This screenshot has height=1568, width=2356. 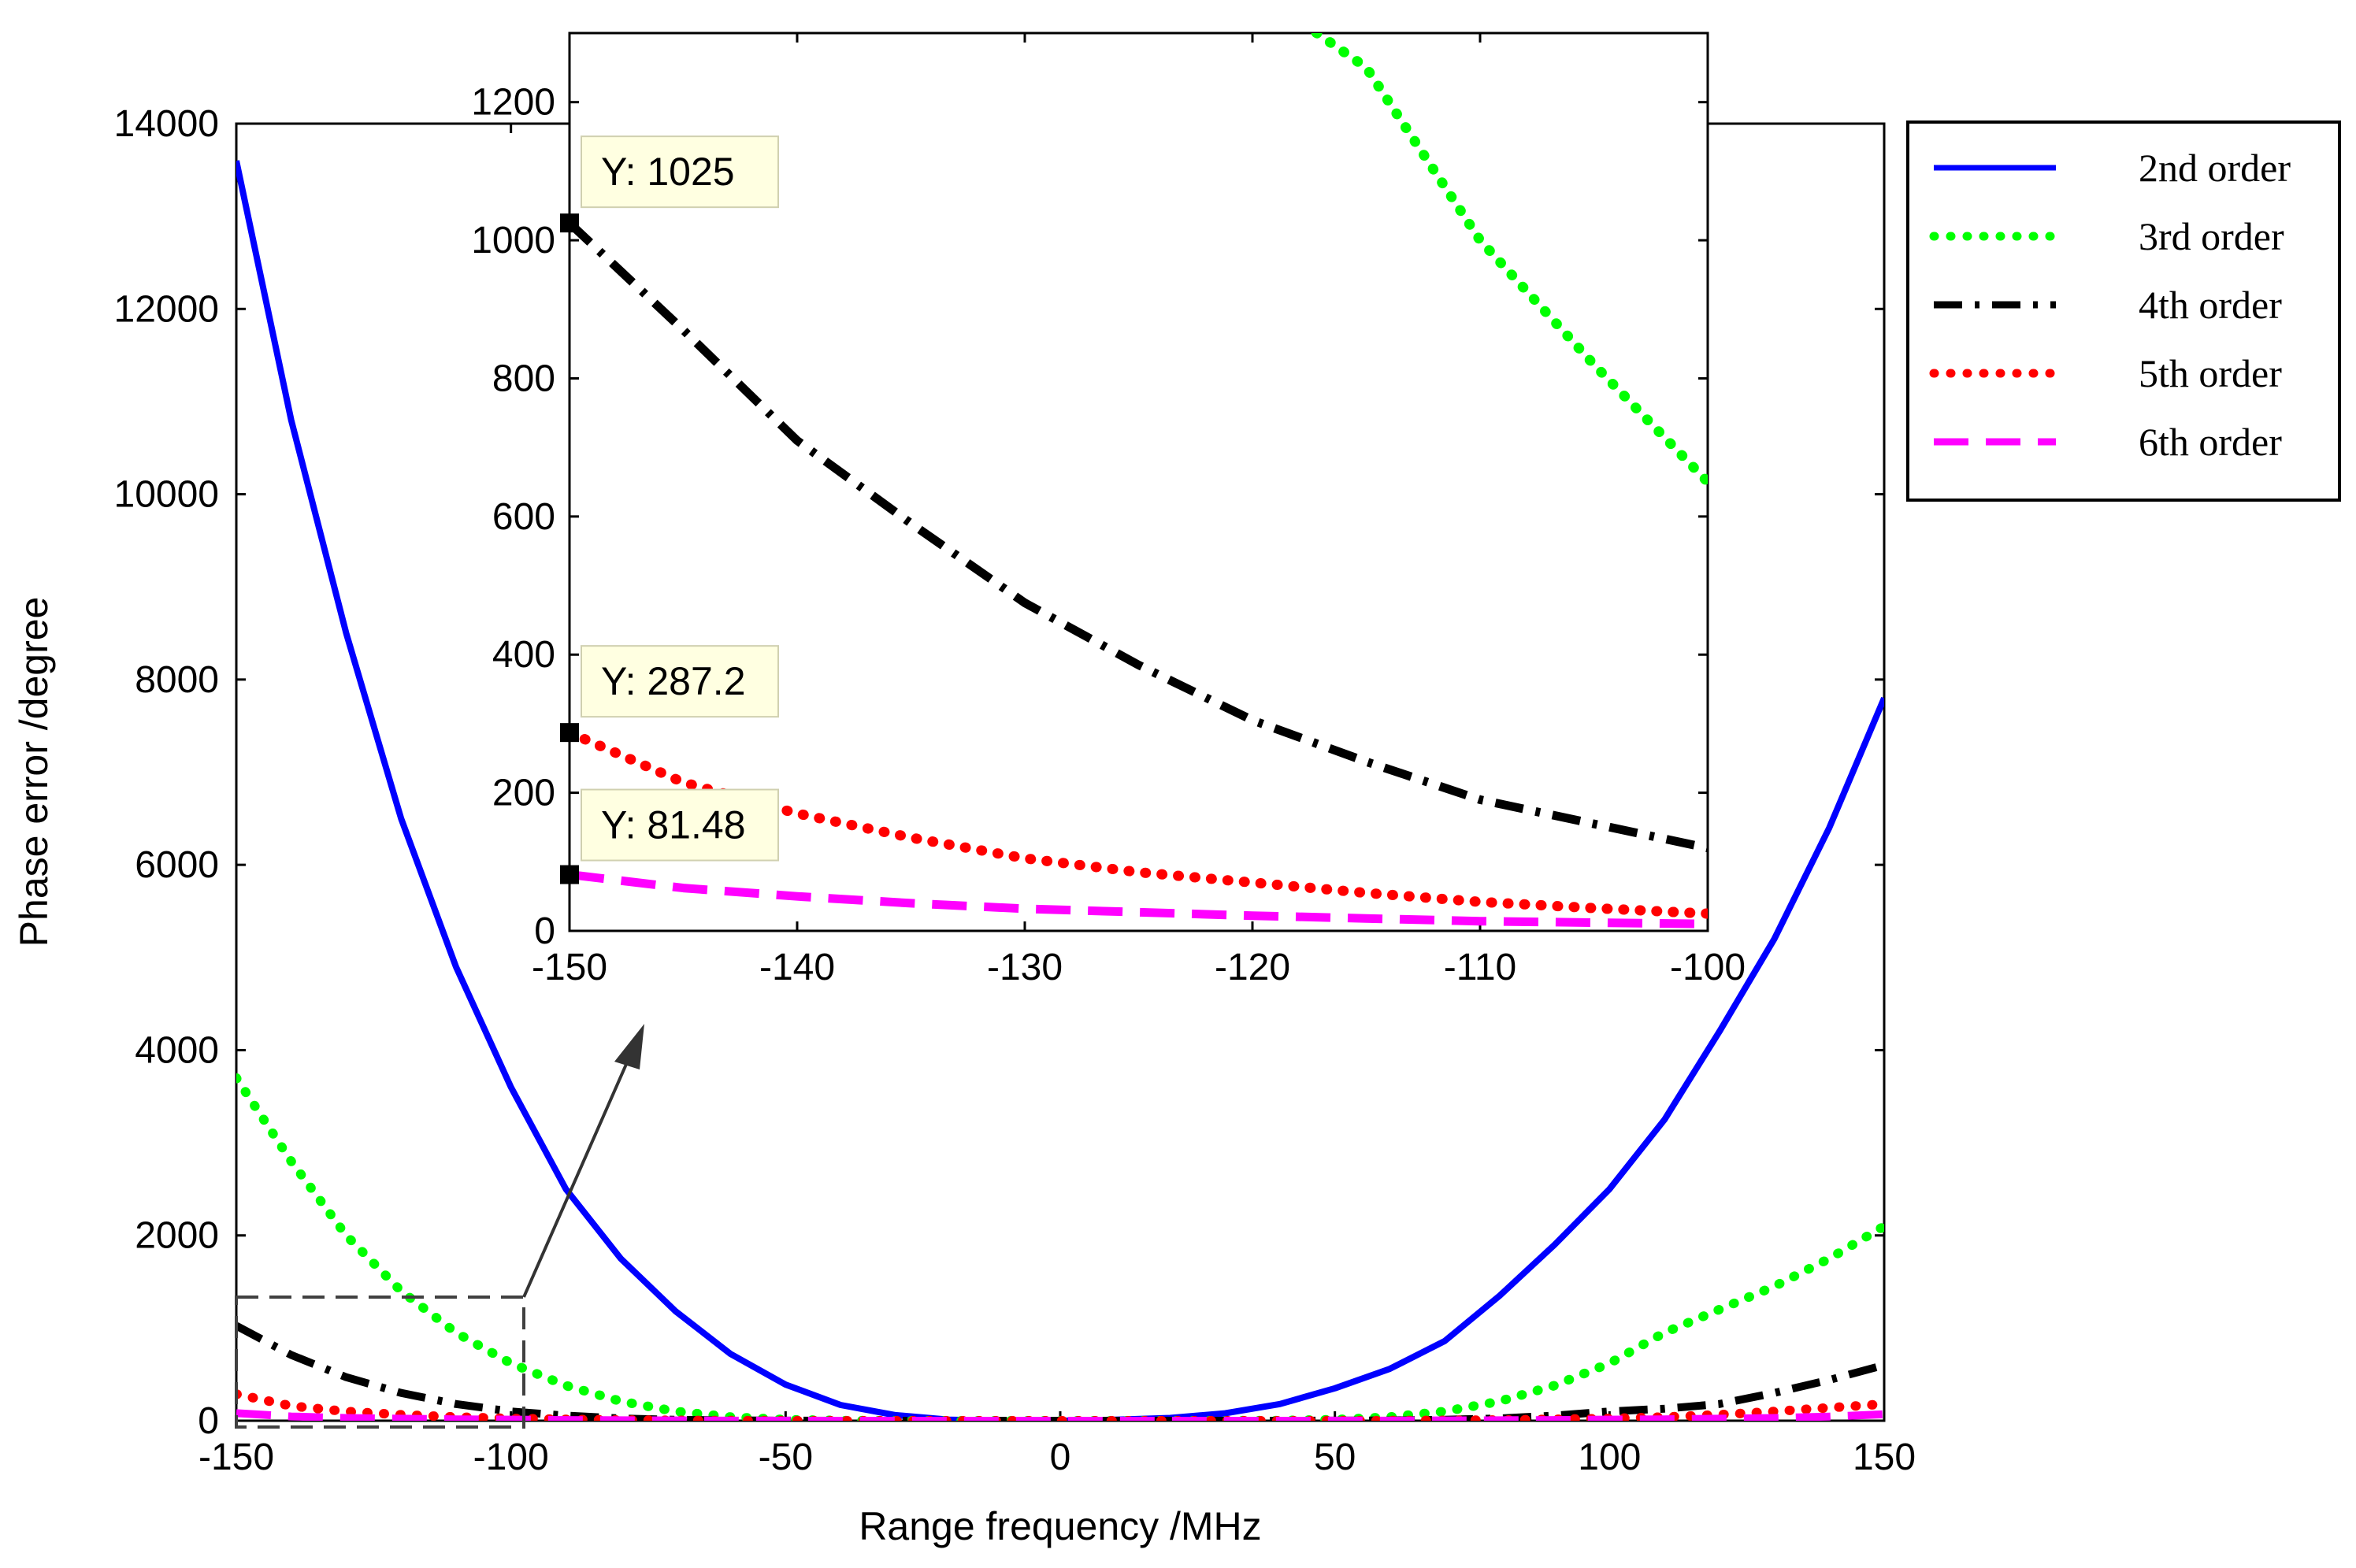 What do you see at coordinates (1335, 1457) in the screenshot?
I see `x-tick-label: 50` at bounding box center [1335, 1457].